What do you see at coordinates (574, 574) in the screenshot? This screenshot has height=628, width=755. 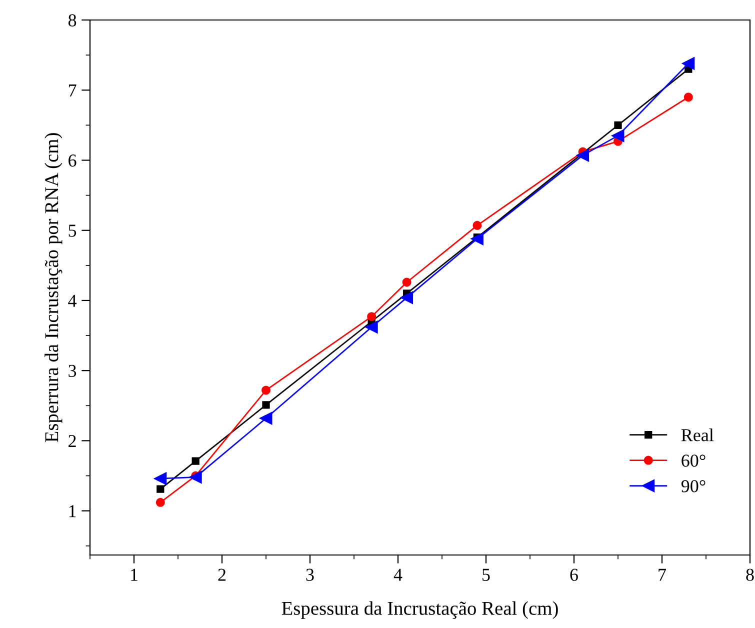 I see `x-tick-label: 6` at bounding box center [574, 574].